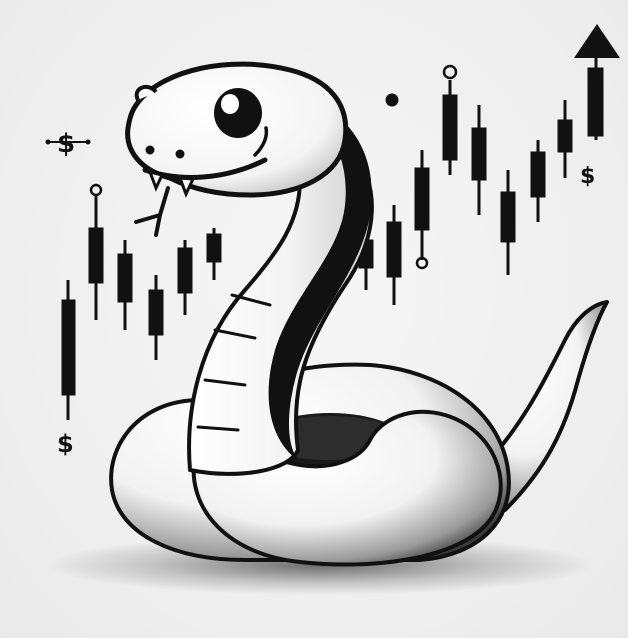  Describe the element at coordinates (347, 488) in the screenshot. I see `snake-front-coil` at that location.